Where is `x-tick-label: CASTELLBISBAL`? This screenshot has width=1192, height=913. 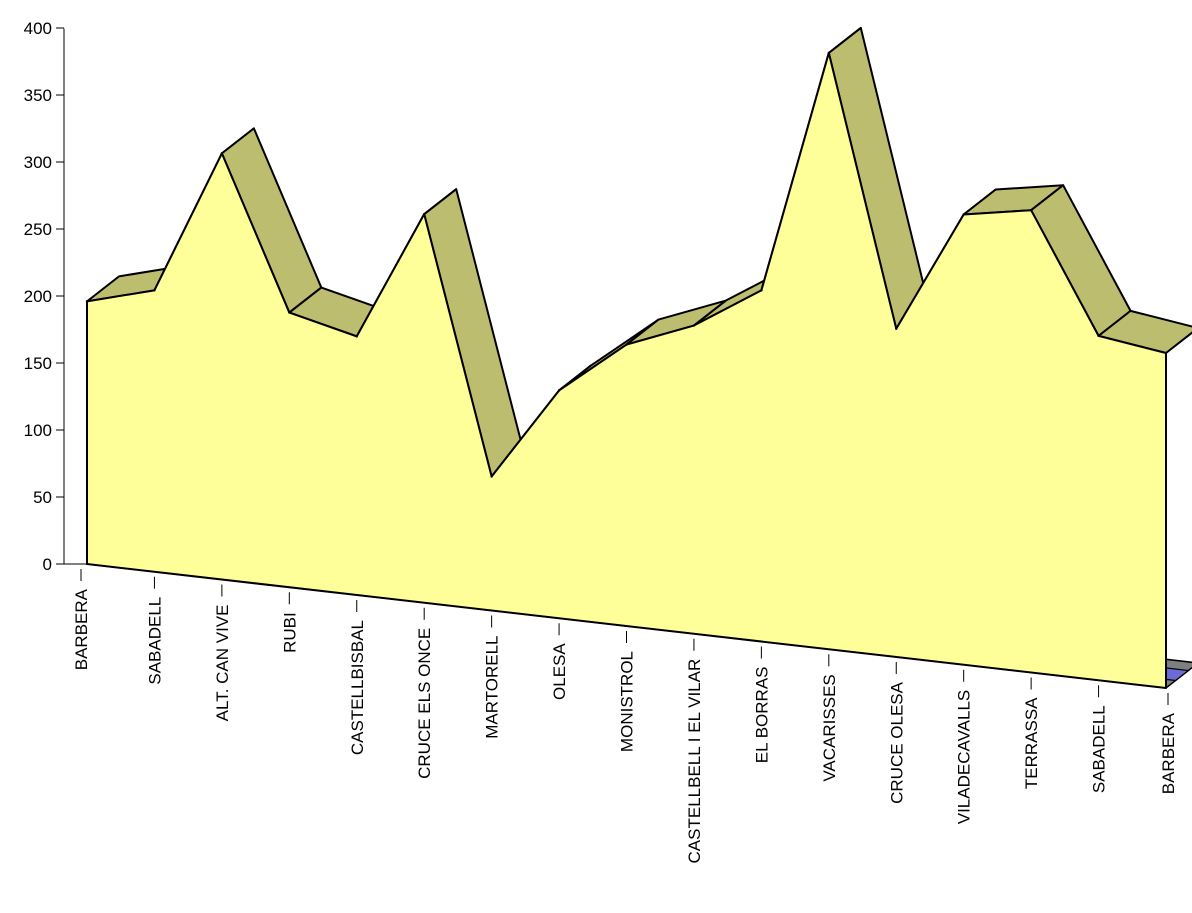 x-tick-label: CASTELLBISBAL is located at coordinates (357, 687).